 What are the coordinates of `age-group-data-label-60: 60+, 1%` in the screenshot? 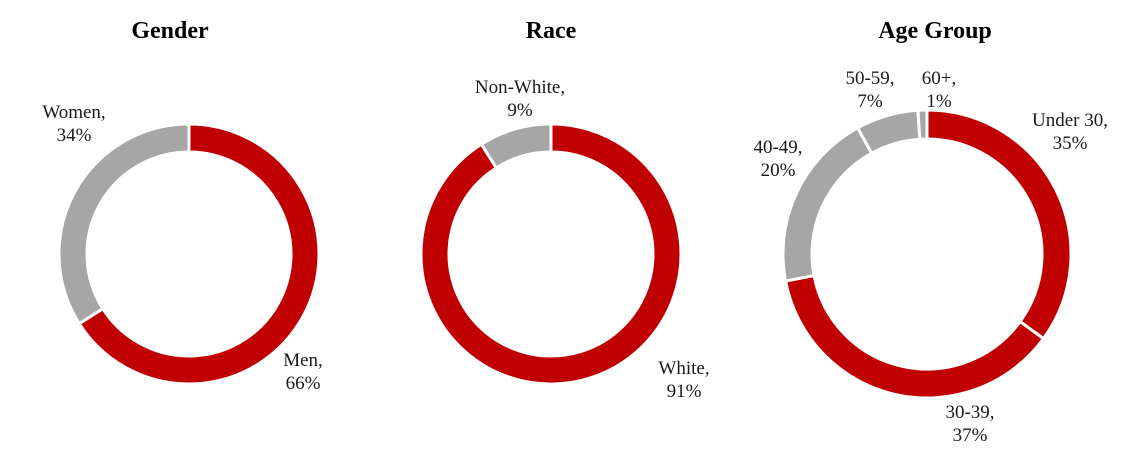 It's located at (939, 90).